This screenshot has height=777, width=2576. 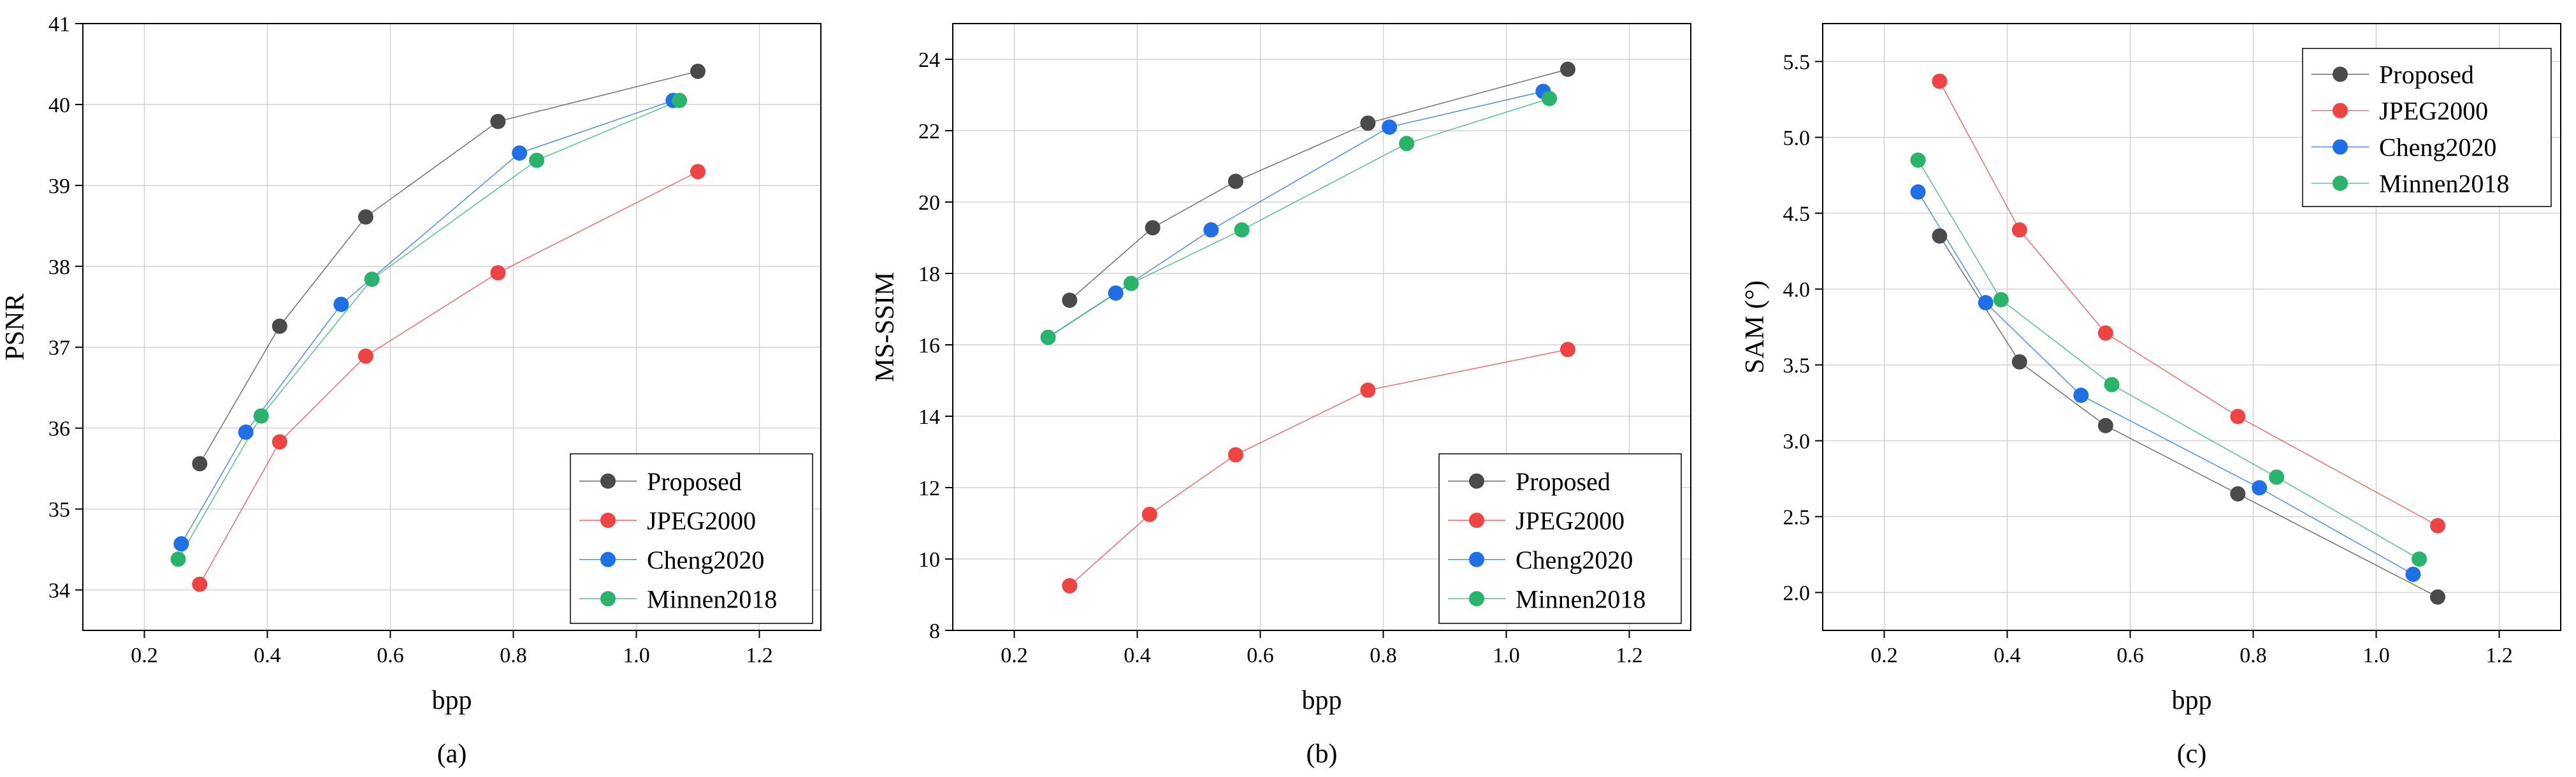 What do you see at coordinates (1322, 754) in the screenshot?
I see `panel-caption: (b)` at bounding box center [1322, 754].